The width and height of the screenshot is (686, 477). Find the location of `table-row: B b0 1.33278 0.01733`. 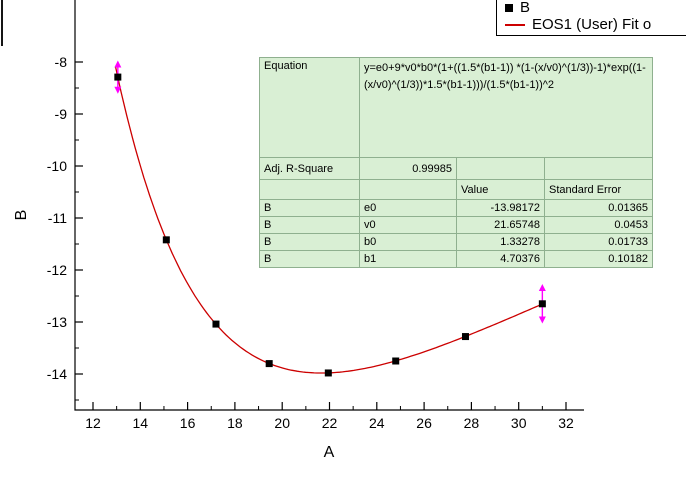

table-row: B b0 1.33278 0.01733 is located at coordinates (456, 242).